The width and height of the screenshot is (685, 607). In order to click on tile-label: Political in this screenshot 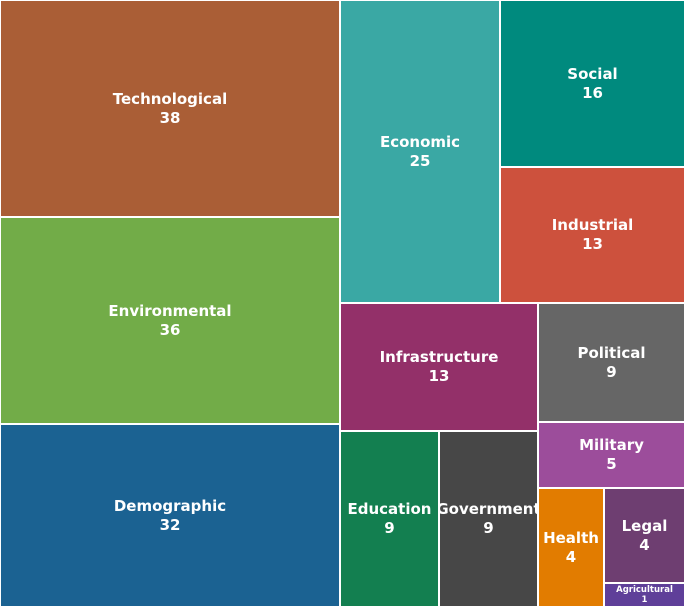, I will do `click(611, 352)`.